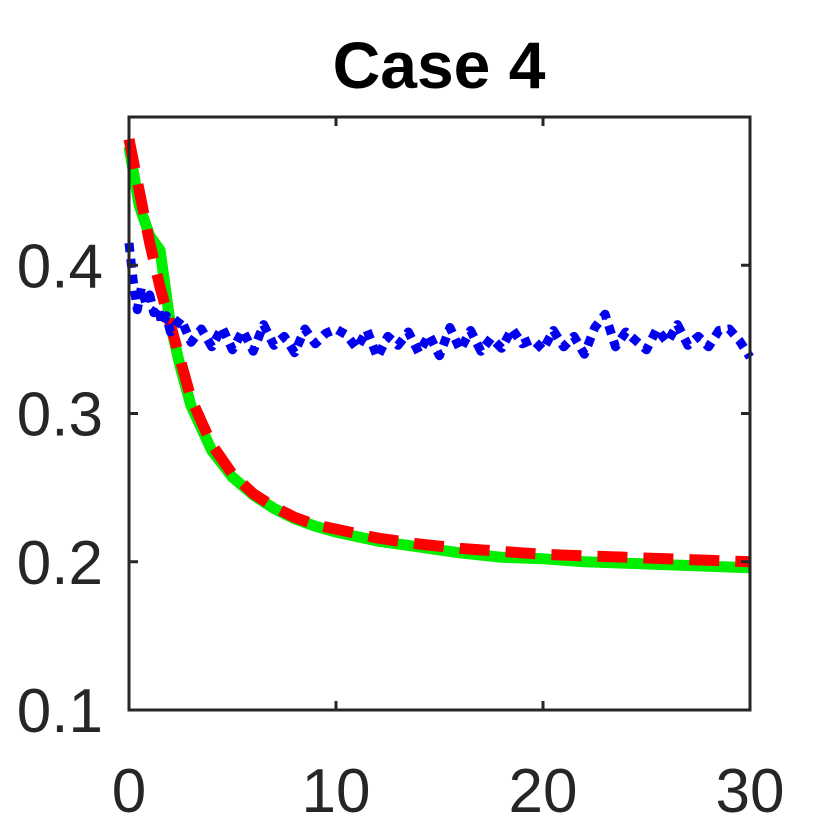 The width and height of the screenshot is (830, 830). I want to click on x-tick-label-1: 10, so click(336, 791).